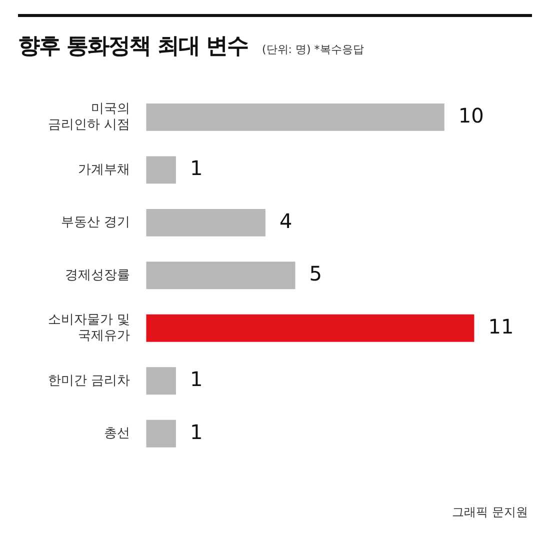 This screenshot has width=550, height=535. I want to click on y-tick-label: 총선, so click(117, 434).